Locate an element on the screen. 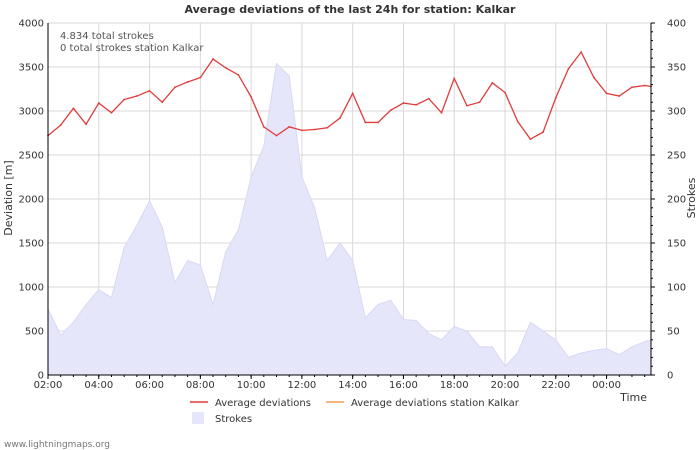 The image size is (700, 450). x-tick-label: 14:00 is located at coordinates (352, 385).